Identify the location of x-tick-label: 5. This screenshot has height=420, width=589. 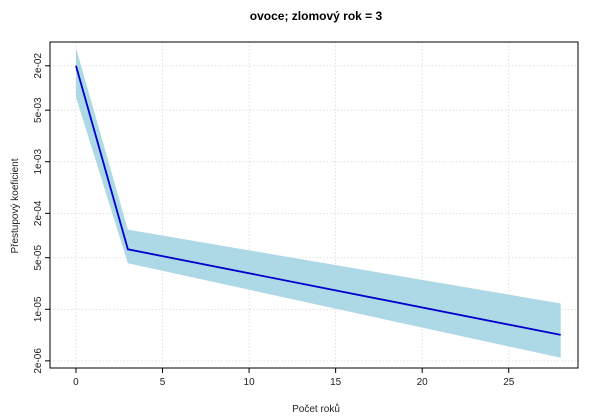
(163, 382).